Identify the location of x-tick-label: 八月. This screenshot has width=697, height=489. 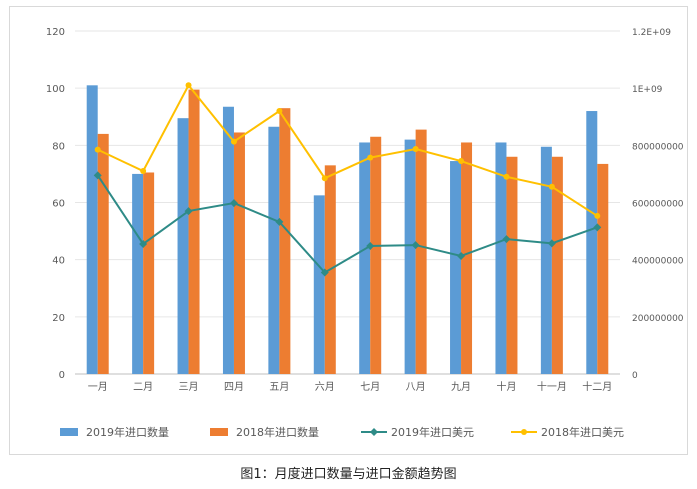
(416, 387).